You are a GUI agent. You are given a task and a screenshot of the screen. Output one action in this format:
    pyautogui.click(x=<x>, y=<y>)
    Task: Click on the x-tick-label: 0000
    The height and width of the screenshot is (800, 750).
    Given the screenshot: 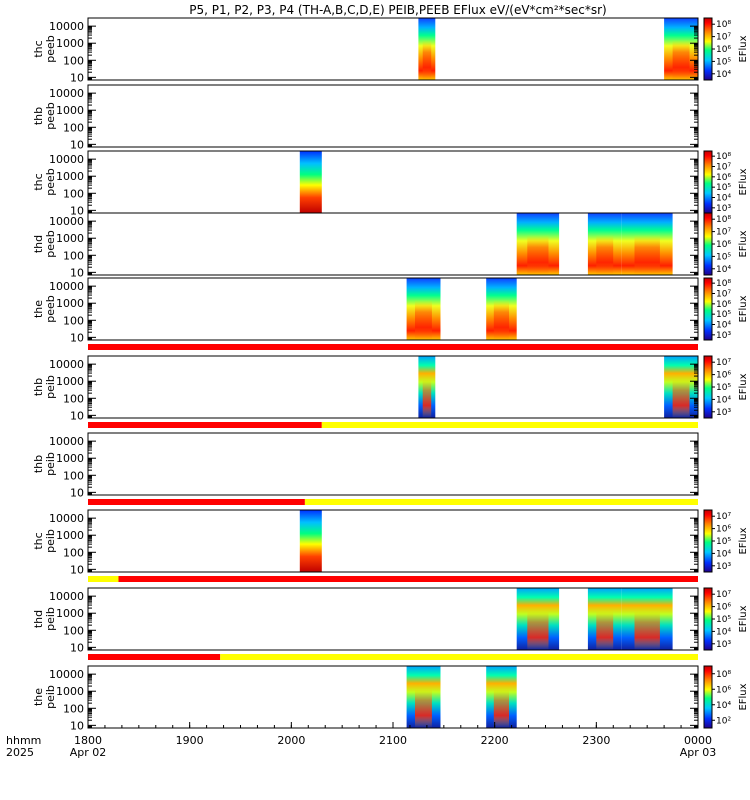 What is the action you would take?
    pyautogui.click(x=698, y=740)
    